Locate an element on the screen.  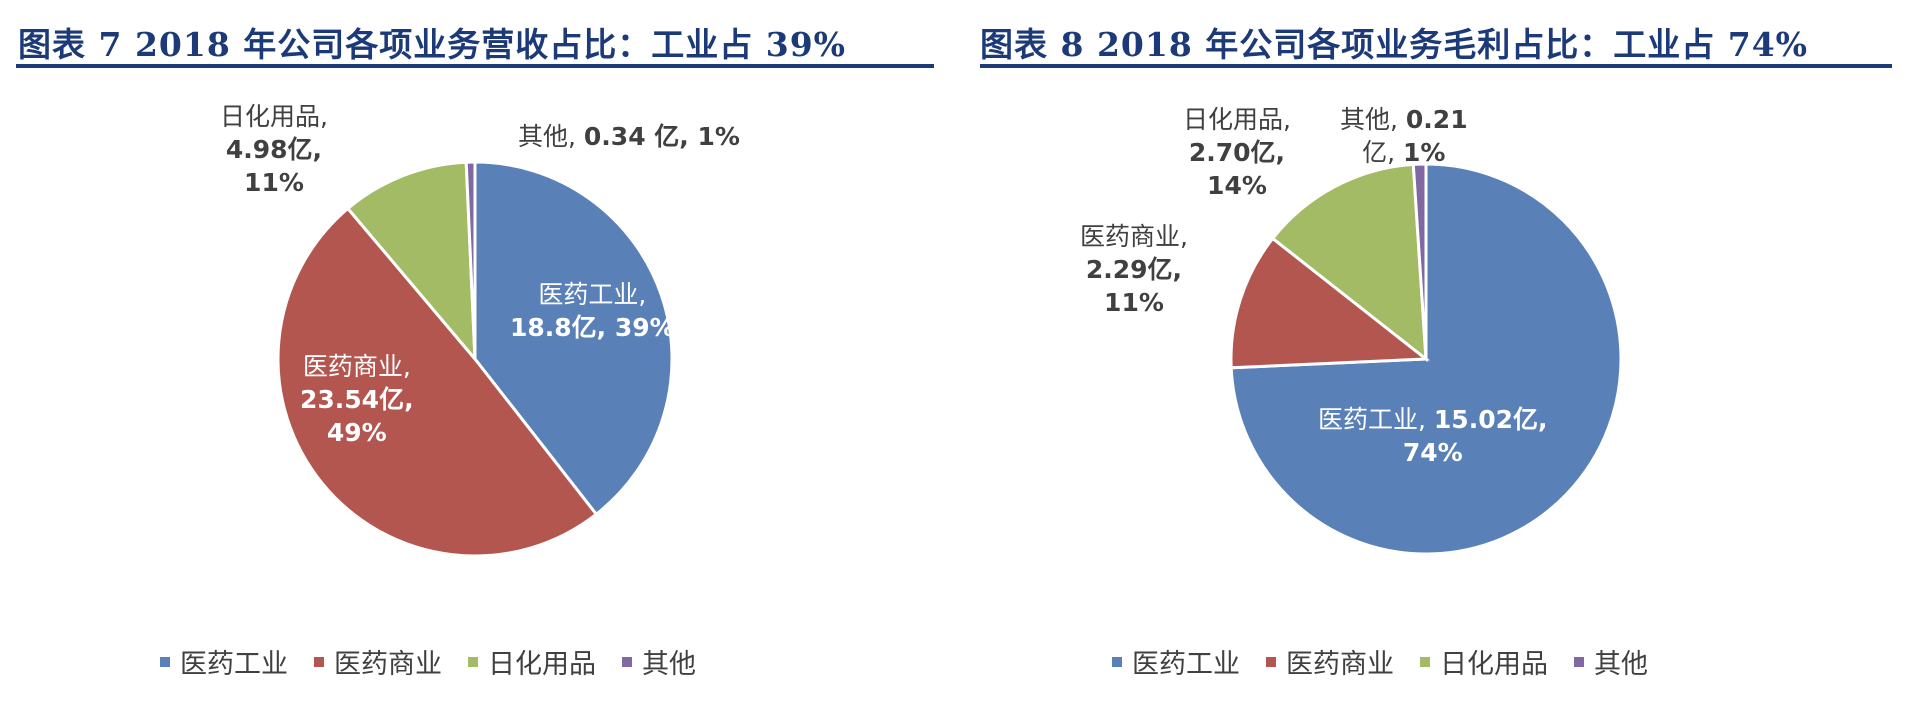
chart-7-rule is located at coordinates (475, 66).